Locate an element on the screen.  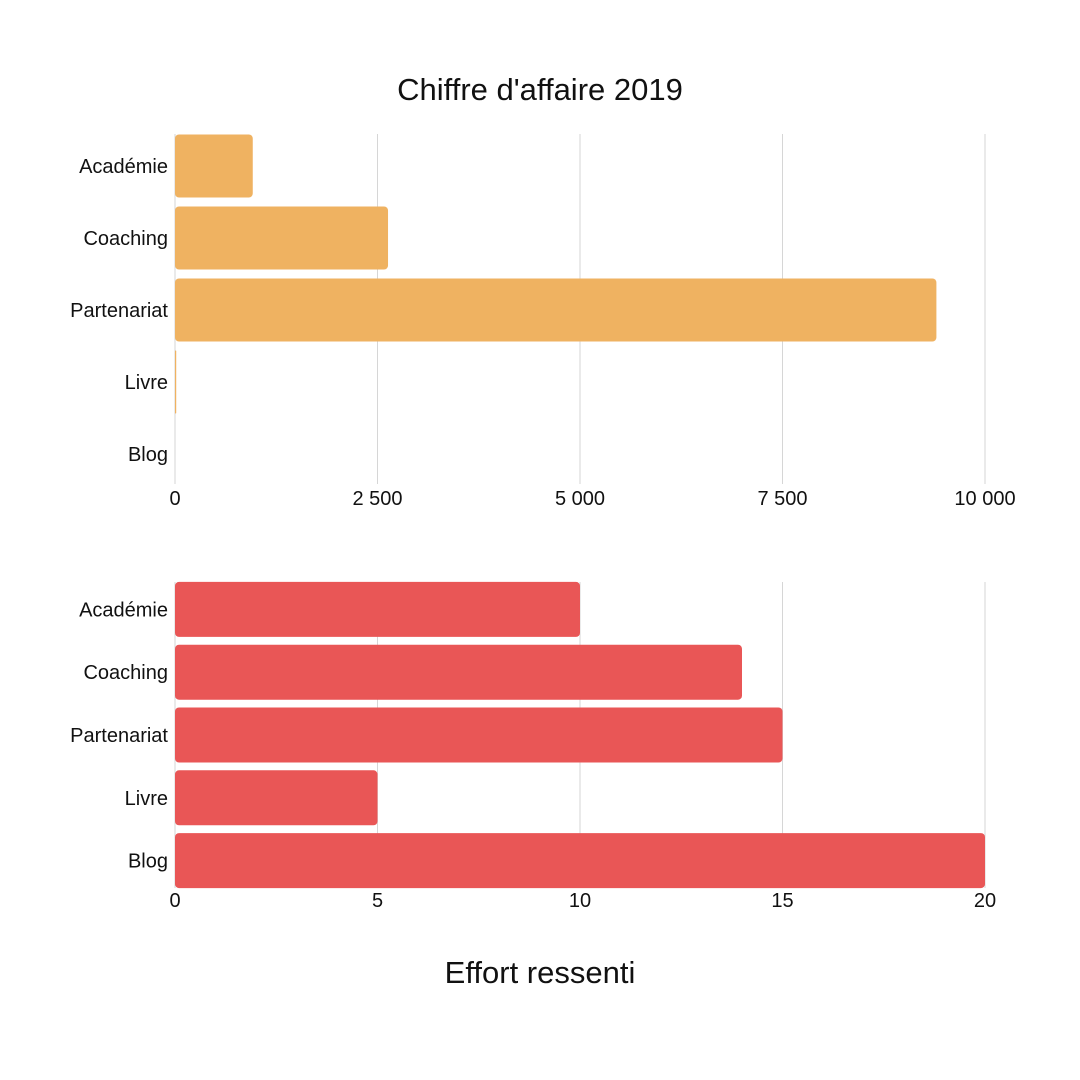
x-tick-label: 10 is located at coordinates (580, 901).